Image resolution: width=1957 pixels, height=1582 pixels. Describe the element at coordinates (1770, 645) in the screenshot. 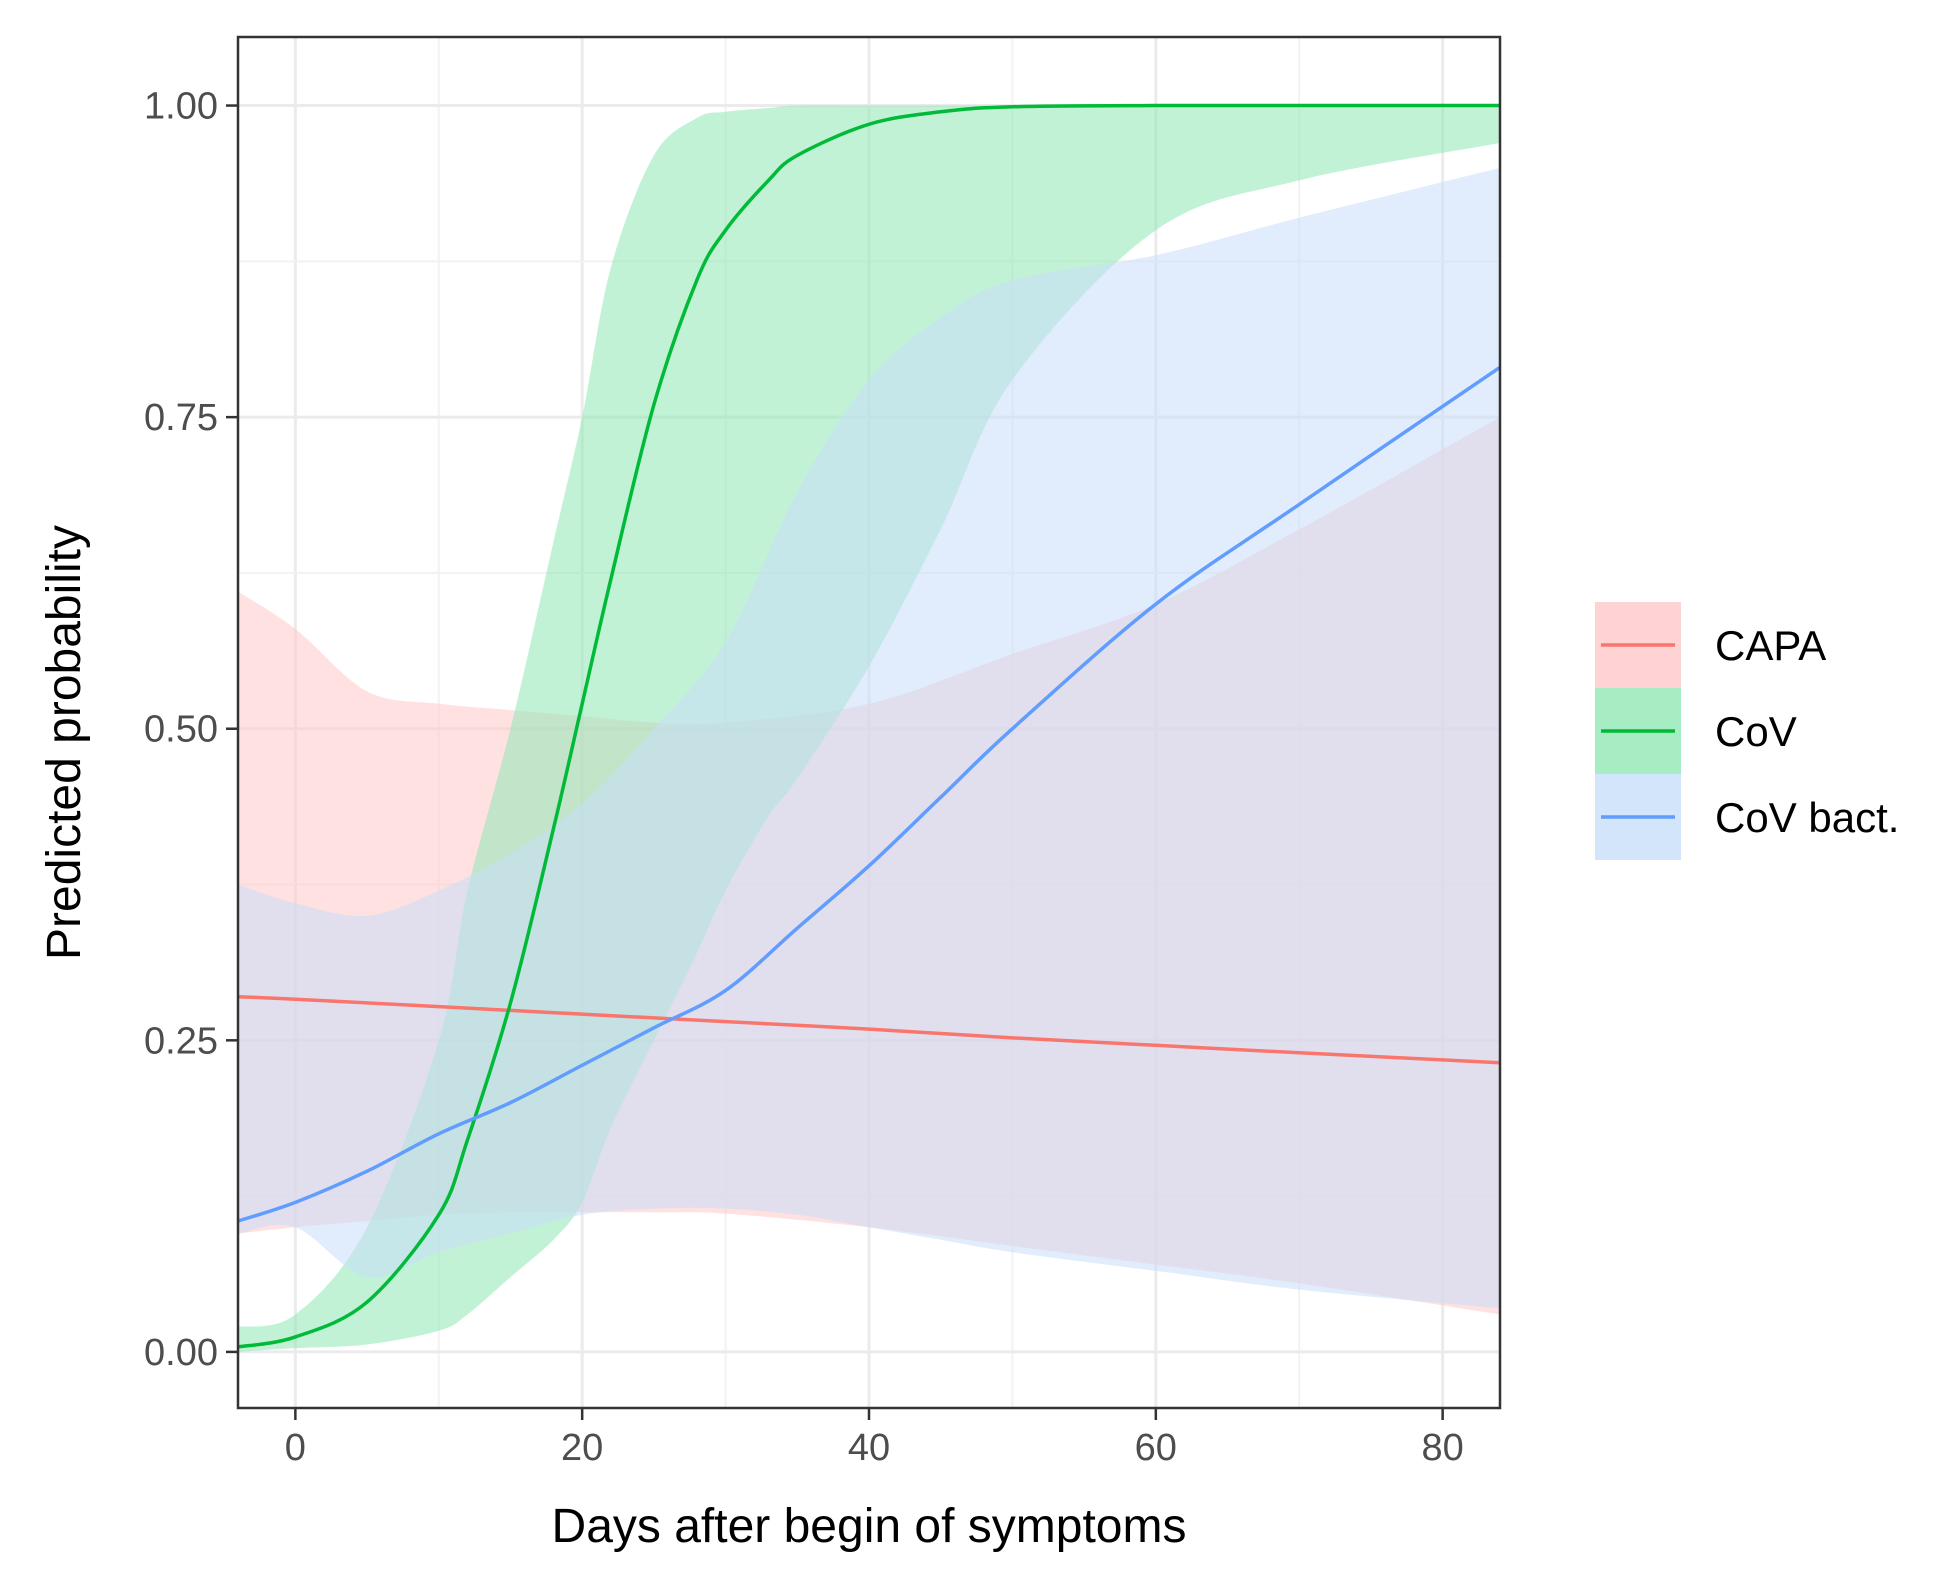

I see `legend-label-capa: CAPA` at that location.